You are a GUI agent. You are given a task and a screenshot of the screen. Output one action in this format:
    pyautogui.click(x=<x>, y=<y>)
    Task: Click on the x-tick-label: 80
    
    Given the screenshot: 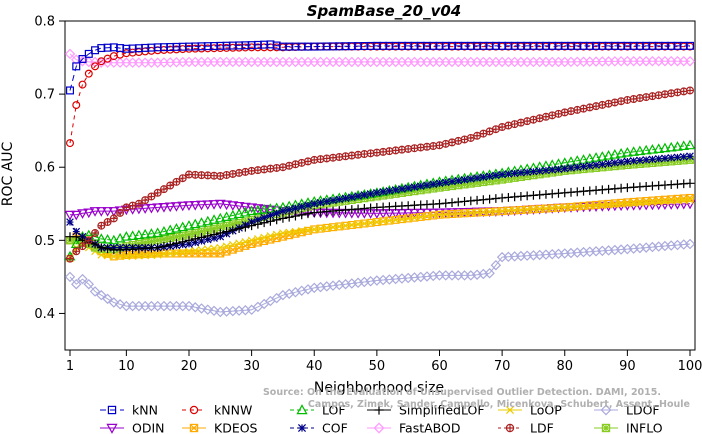 What is the action you would take?
    pyautogui.click(x=564, y=366)
    